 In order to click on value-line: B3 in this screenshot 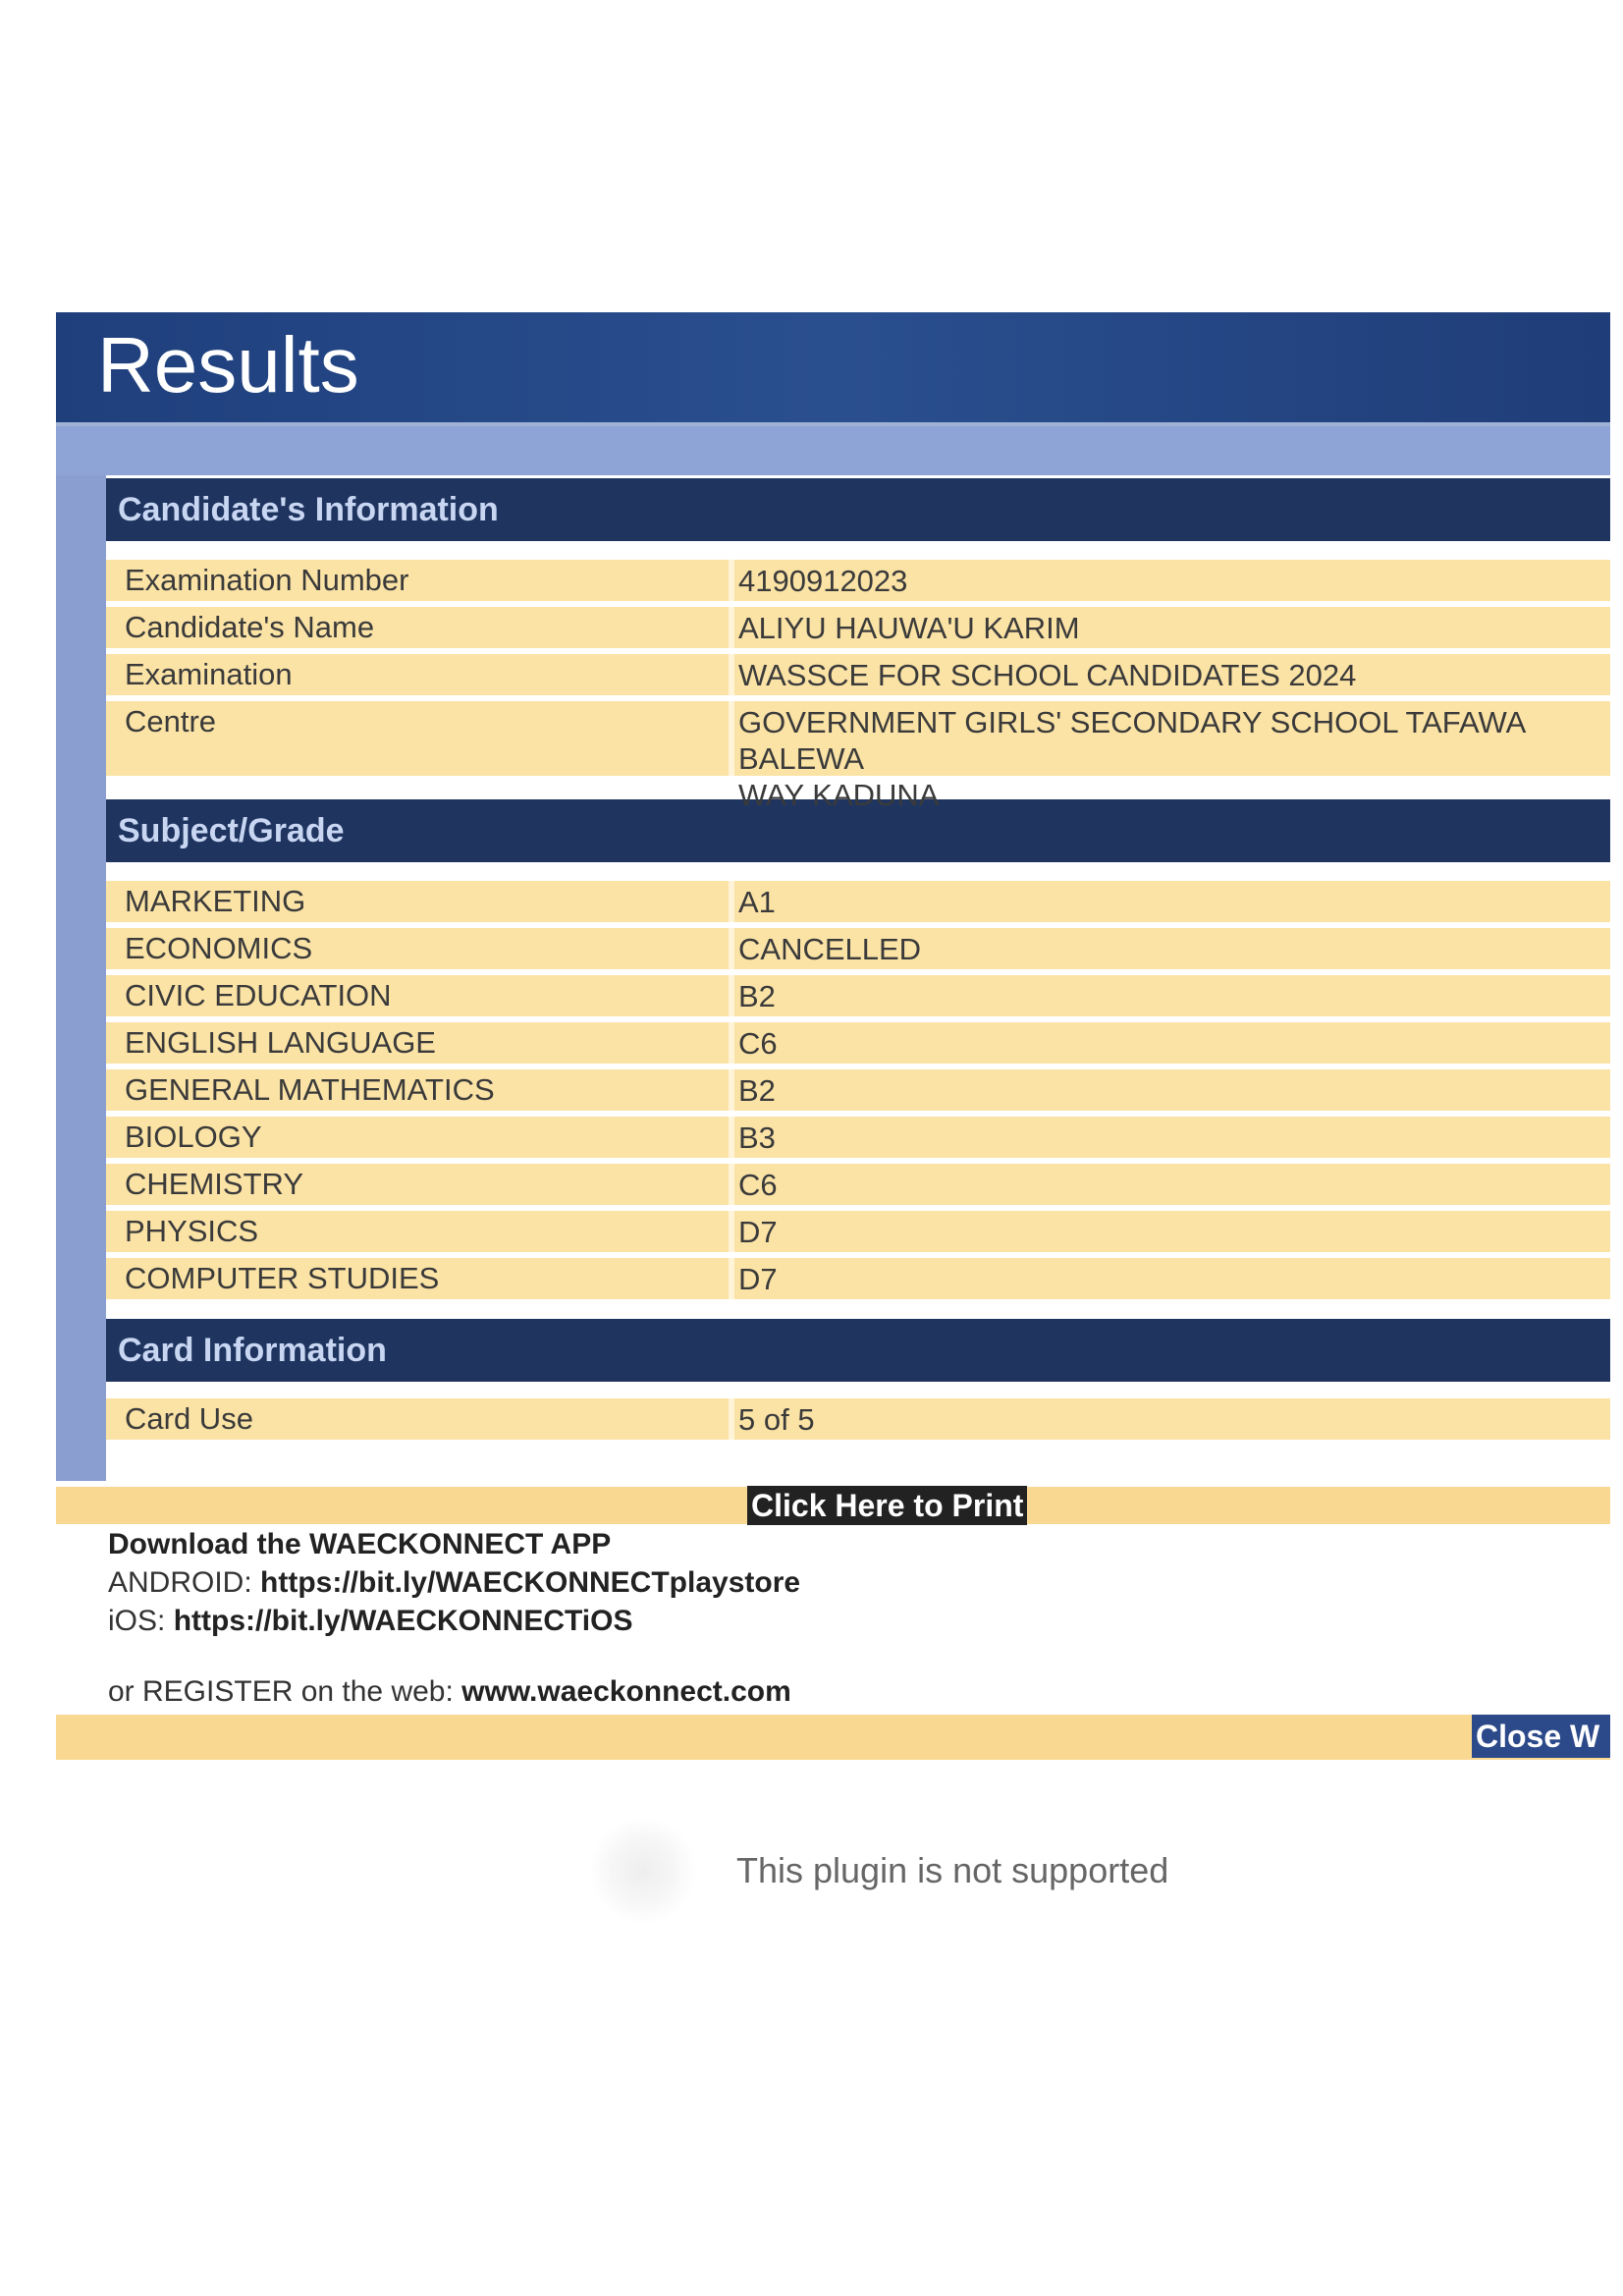, I will do `click(757, 1138)`.